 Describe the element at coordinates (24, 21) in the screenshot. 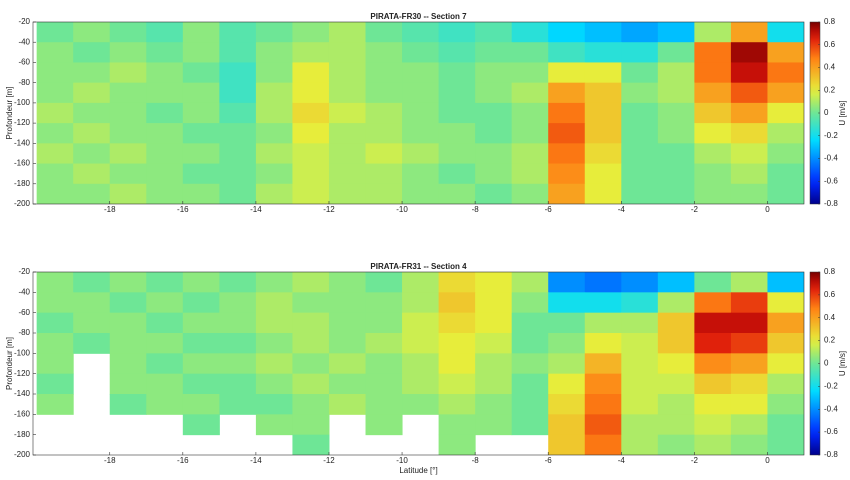

I see `y-tick-label: -20` at that location.